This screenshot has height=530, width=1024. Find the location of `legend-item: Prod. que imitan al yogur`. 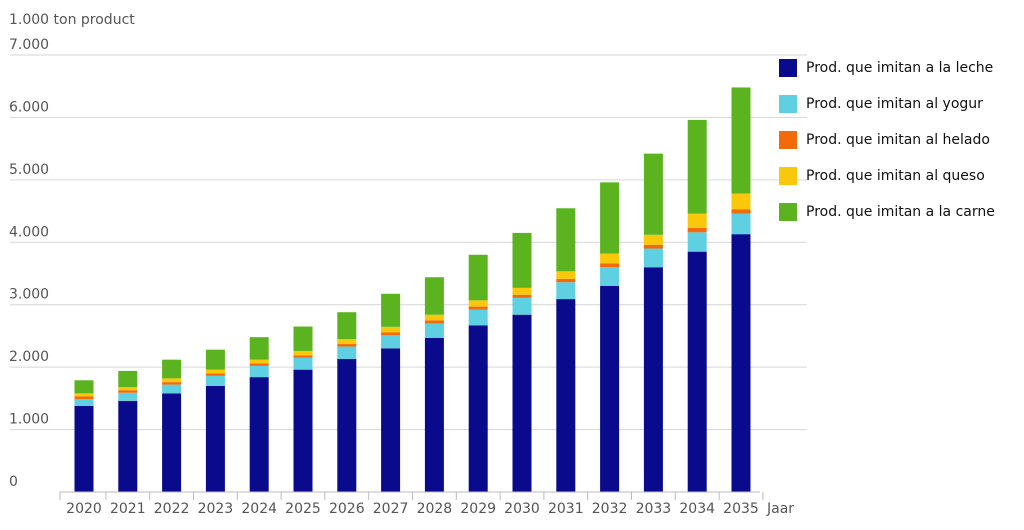

legend-item: Prod. que imitan al yogur is located at coordinates (887, 104).